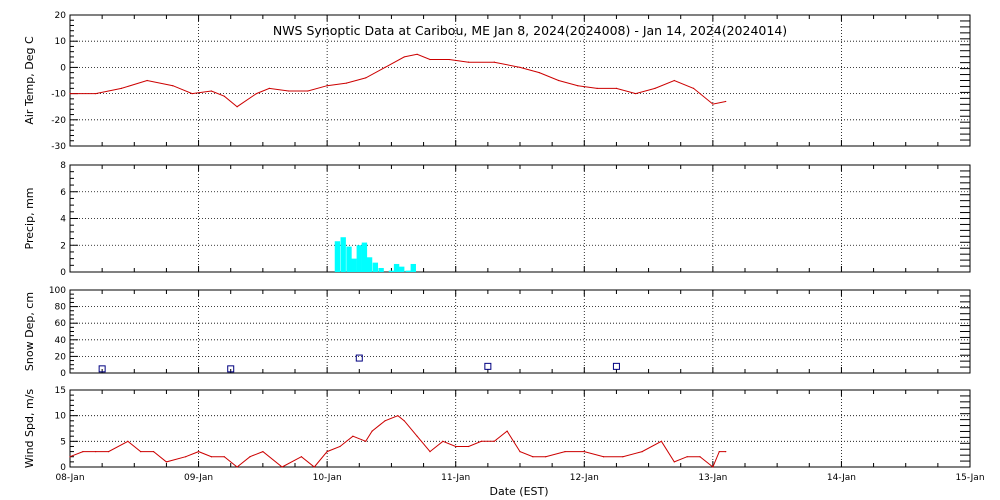 This screenshot has height=500, width=1000. What do you see at coordinates (61, 357) in the screenshot?
I see `y-tick-label: 20` at bounding box center [61, 357].